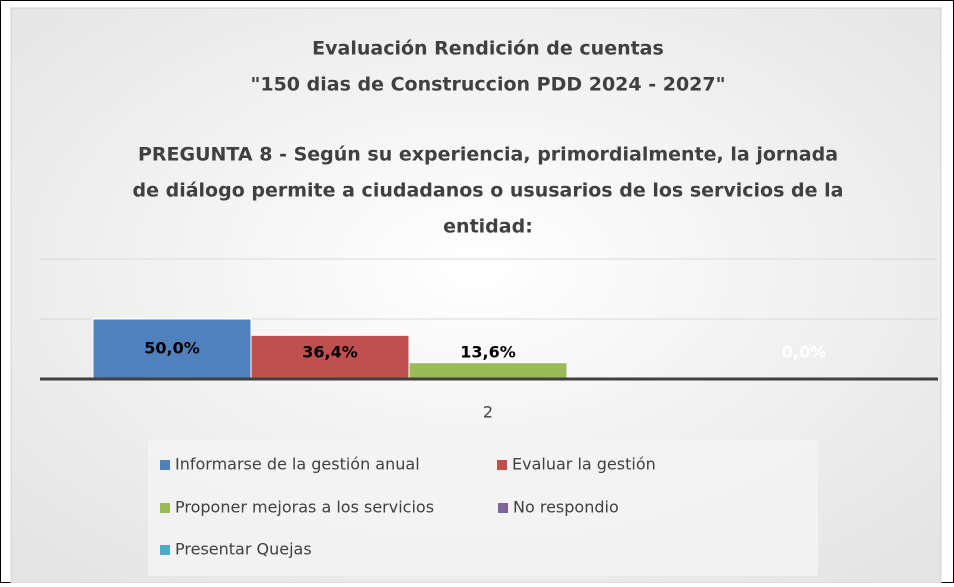  I want to click on legend-label: Presentar Quejas, so click(243, 549).